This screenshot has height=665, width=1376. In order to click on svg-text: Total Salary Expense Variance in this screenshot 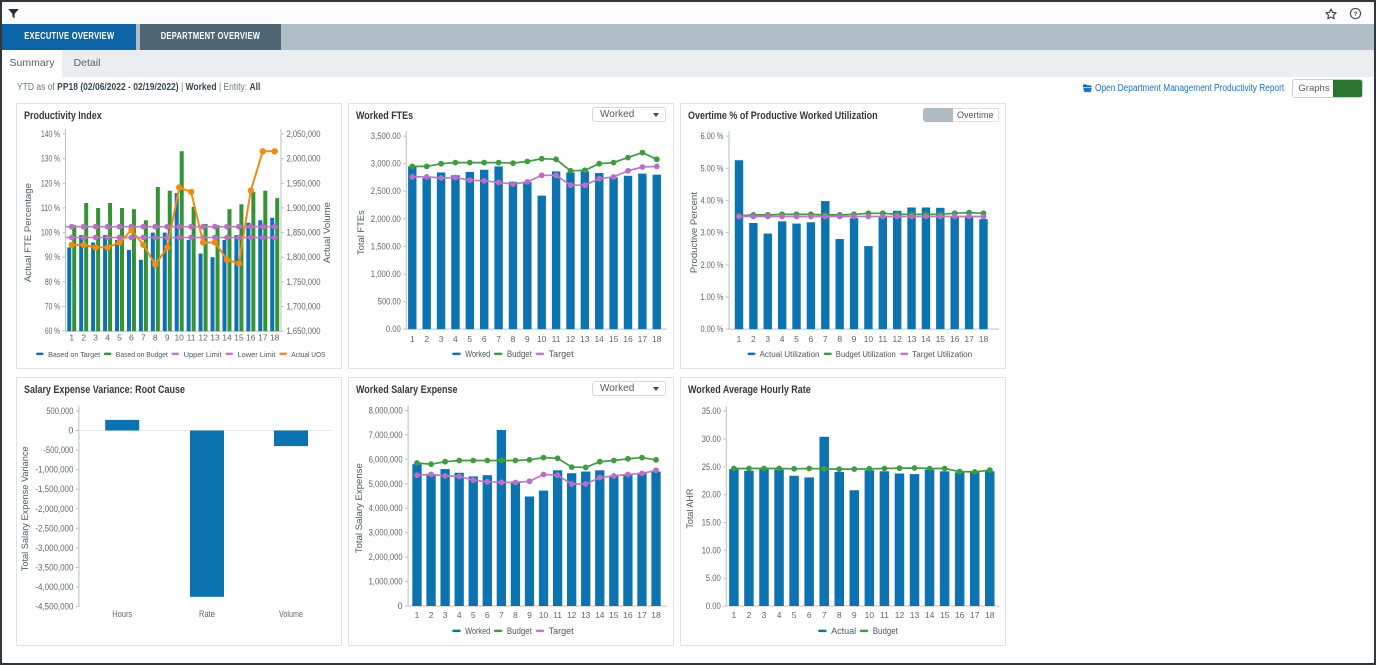, I will do `click(25, 508)`.